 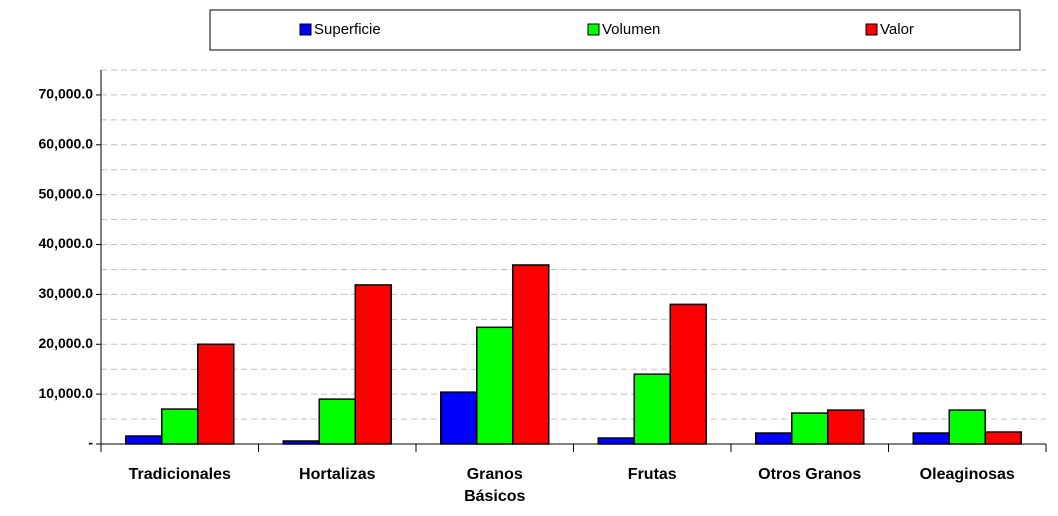 What do you see at coordinates (967, 474) in the screenshot?
I see `x-tick-label: Oleaginosas` at bounding box center [967, 474].